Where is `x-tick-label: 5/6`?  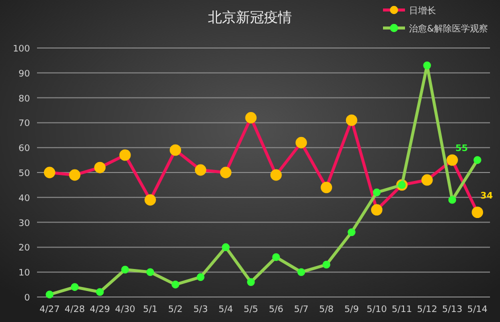
x-tick-label: 5/6 is located at coordinates (276, 310).